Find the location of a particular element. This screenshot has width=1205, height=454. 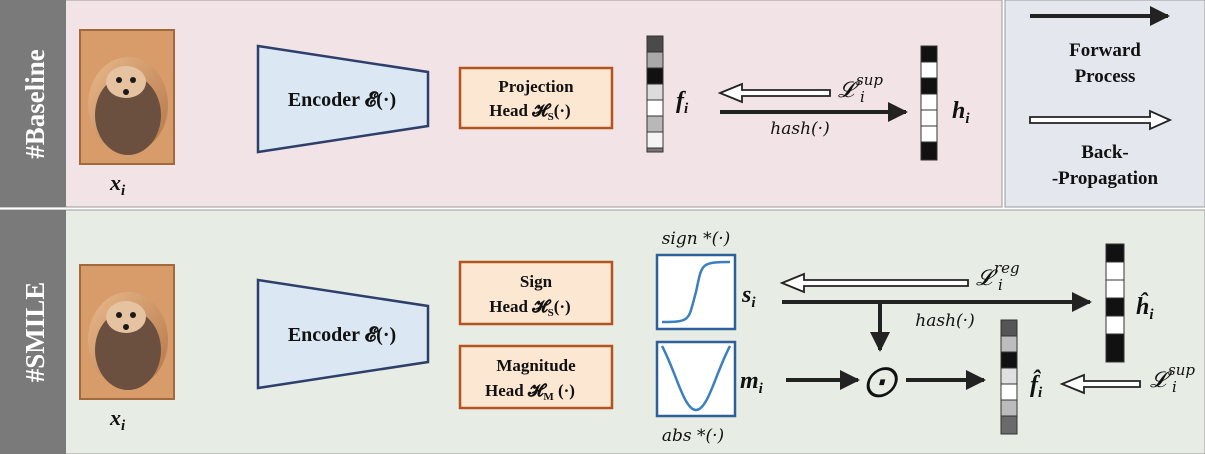

abs-fn-box is located at coordinates (696, 379).